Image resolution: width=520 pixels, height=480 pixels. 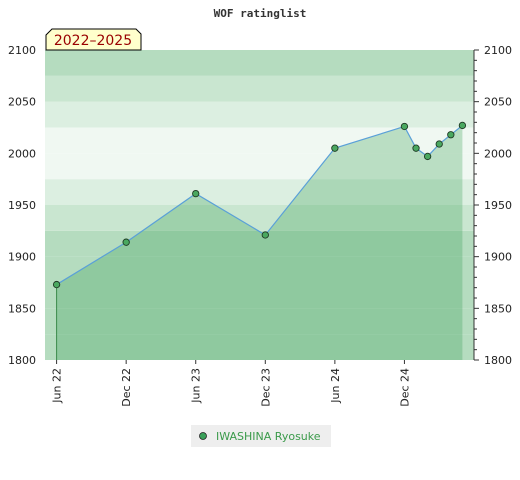 I want to click on x-tick-label: Jun 23, so click(x=196, y=386).